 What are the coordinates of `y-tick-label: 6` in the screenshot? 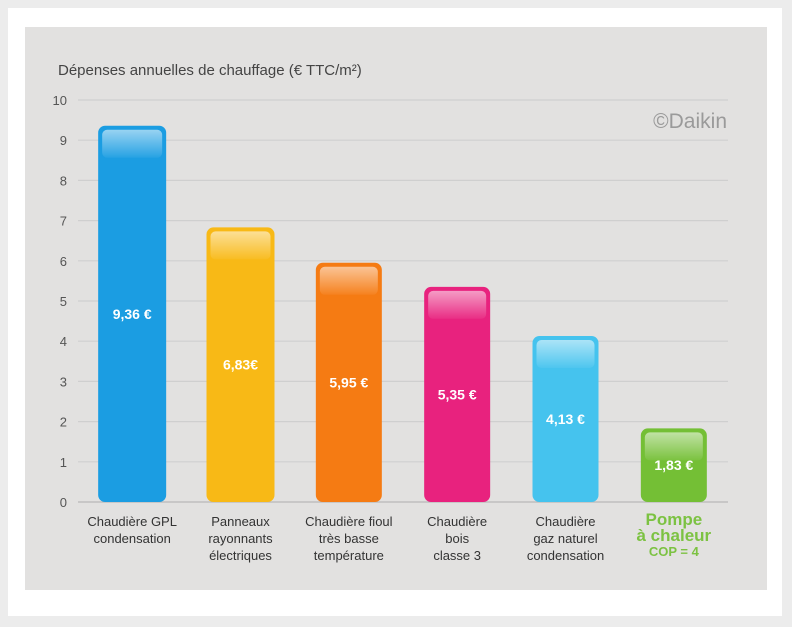 It's located at (63, 261).